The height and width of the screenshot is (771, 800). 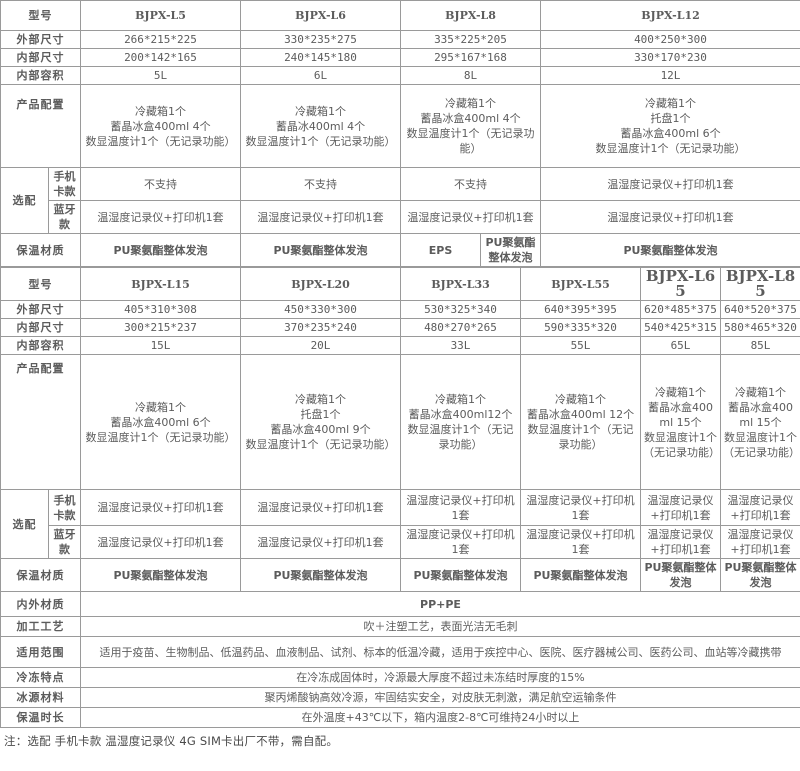 I want to click on model-name-cell: BJPX-L6, so click(x=320, y=15).